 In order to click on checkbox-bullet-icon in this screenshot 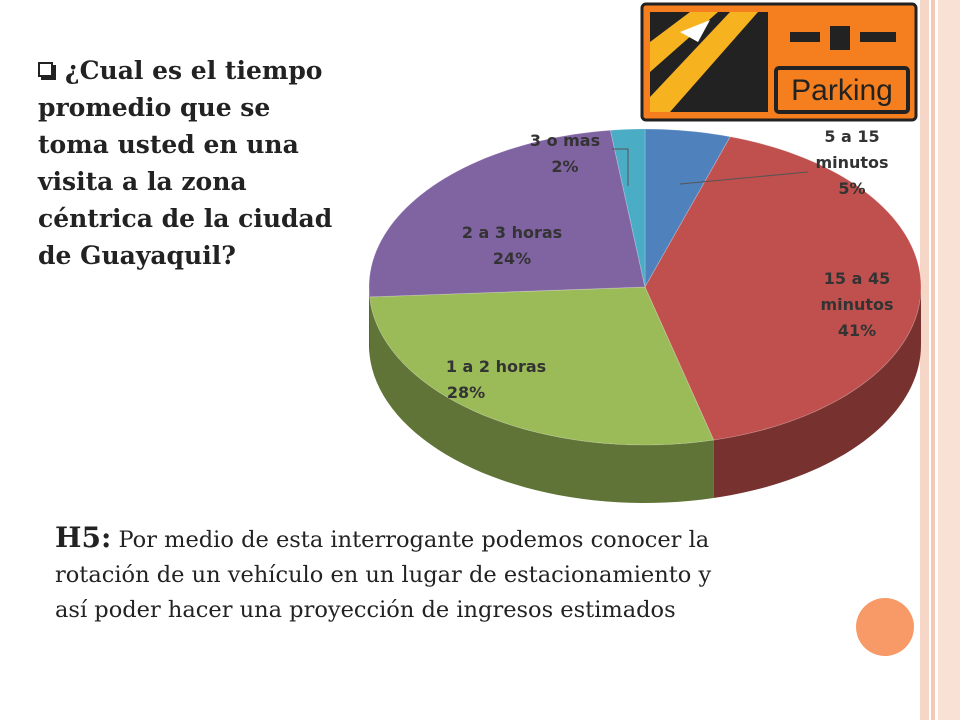, I will do `click(45, 69)`.